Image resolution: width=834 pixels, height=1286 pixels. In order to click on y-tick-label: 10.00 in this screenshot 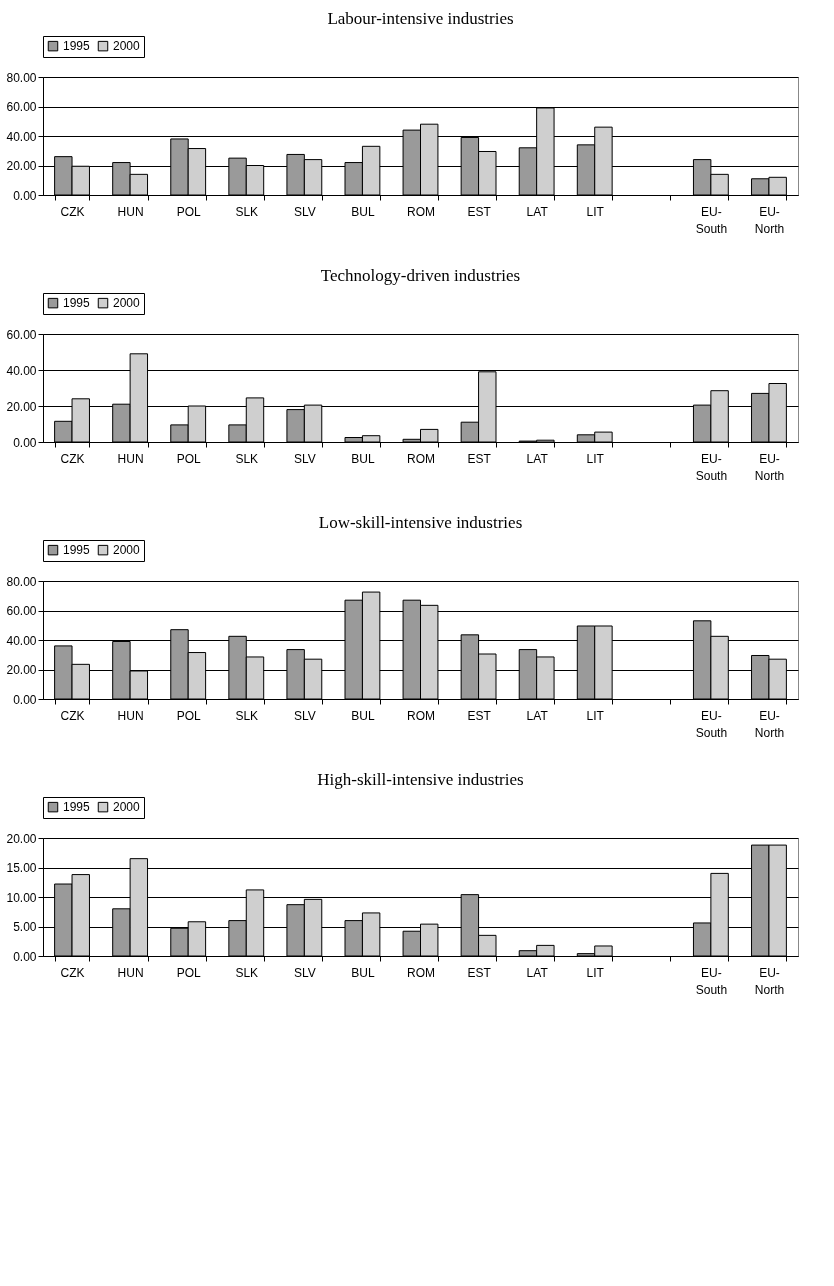, I will do `click(21, 897)`.